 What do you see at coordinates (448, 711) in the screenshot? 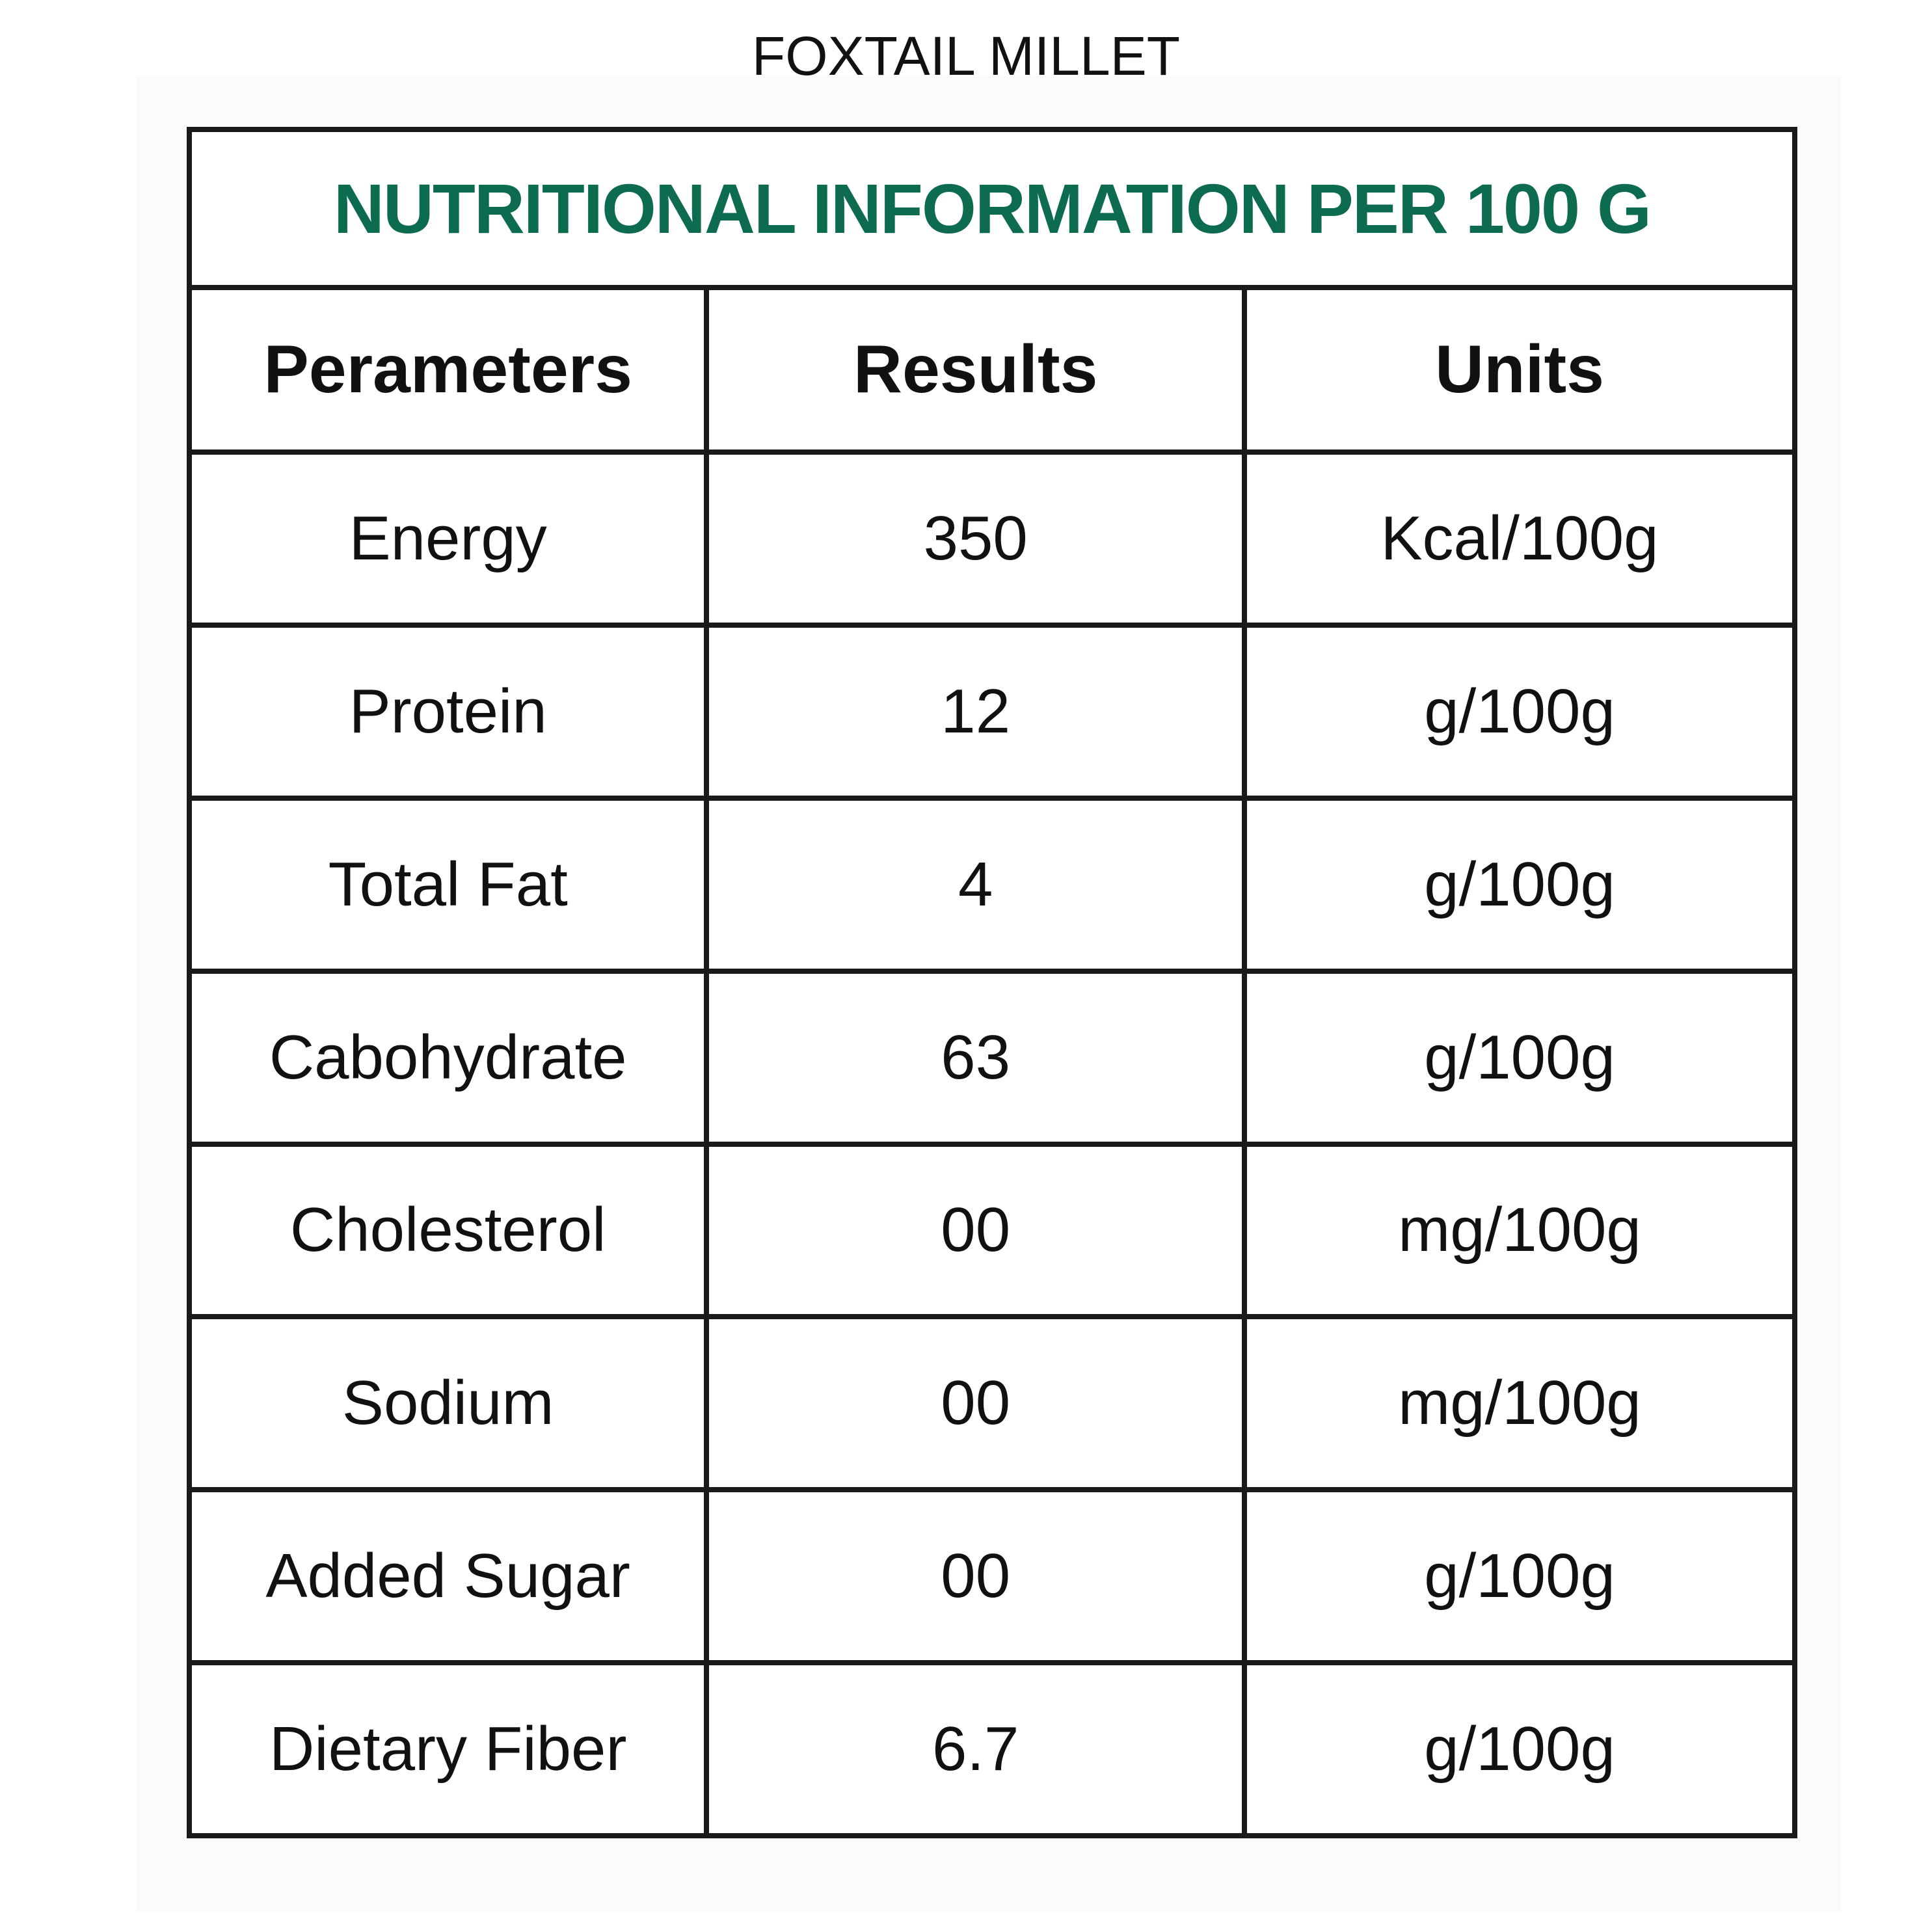
I see `table-cell: Protein` at bounding box center [448, 711].